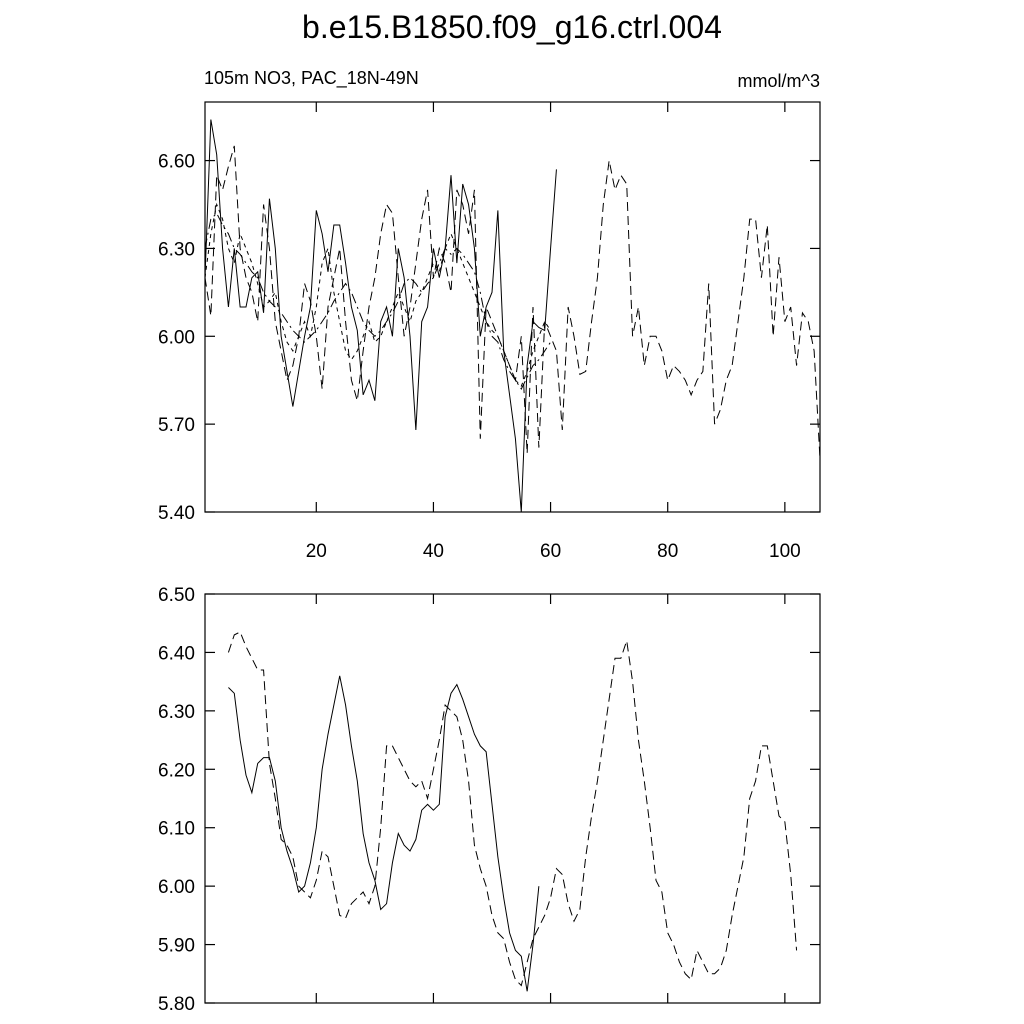  What do you see at coordinates (785, 551) in the screenshot?
I see `x-tick-label: 100` at bounding box center [785, 551].